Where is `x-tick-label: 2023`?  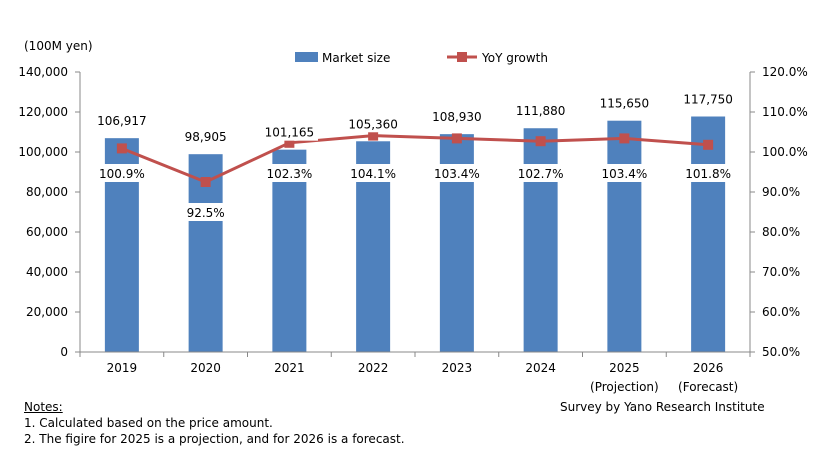 x-tick-label: 2023 is located at coordinates (457, 368).